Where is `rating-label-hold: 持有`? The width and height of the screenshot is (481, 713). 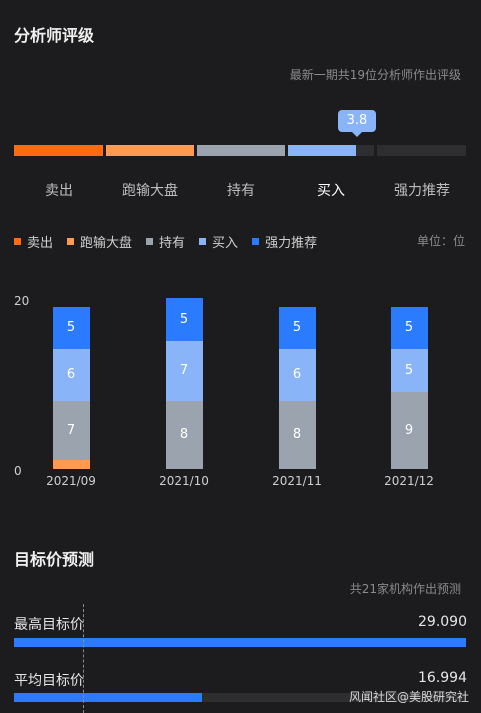 rating-label-hold: 持有 is located at coordinates (241, 191).